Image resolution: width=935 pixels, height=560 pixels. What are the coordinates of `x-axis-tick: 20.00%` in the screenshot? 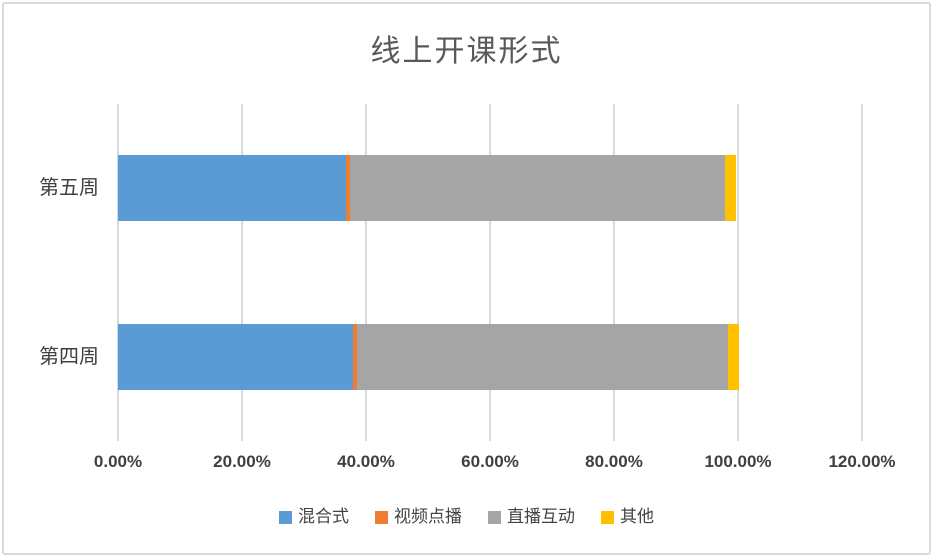 It's located at (242, 461).